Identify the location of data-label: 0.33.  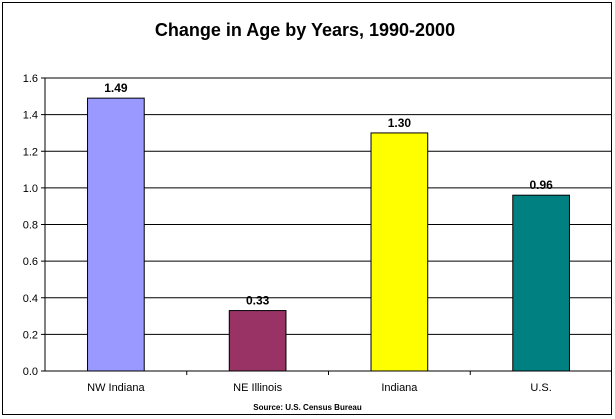
(258, 301).